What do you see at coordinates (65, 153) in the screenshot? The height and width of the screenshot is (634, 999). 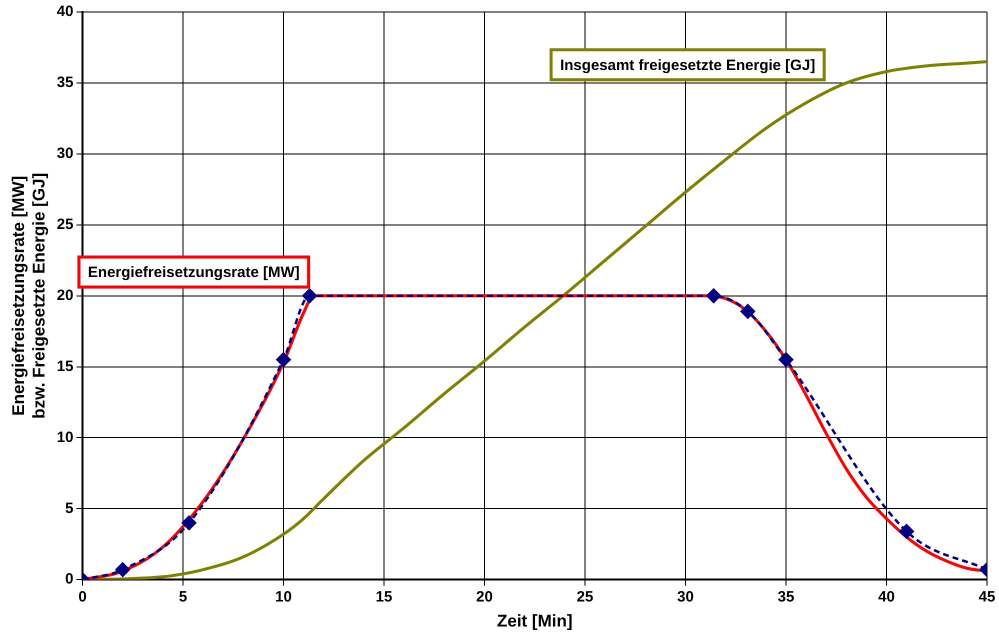 I see `y-tick-label: 30` at bounding box center [65, 153].